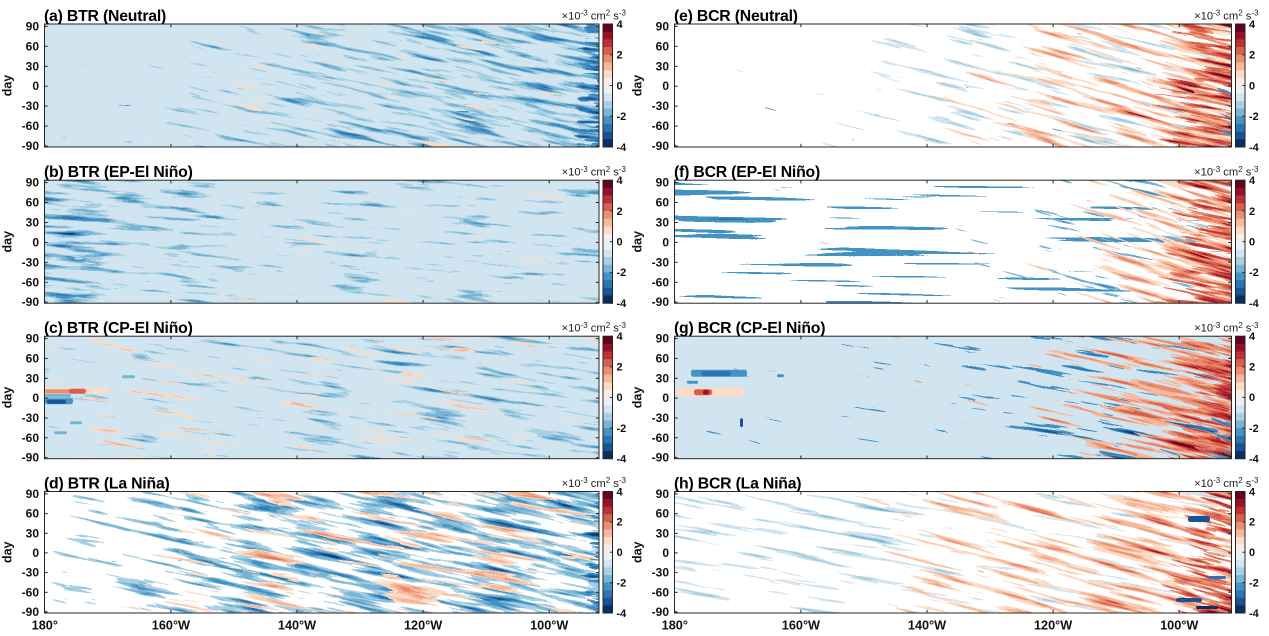 Image resolution: width=1269 pixels, height=636 pixels. Describe the element at coordinates (749, 328) in the screenshot. I see `svg-text: (g) BCR (CP-El Niño)` at that location.